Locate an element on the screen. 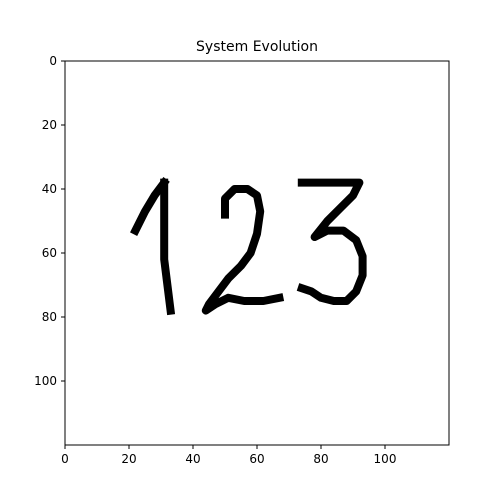 Image resolution: width=500 pixels, height=500 pixels. x-tick-label: 100 is located at coordinates (385, 459).